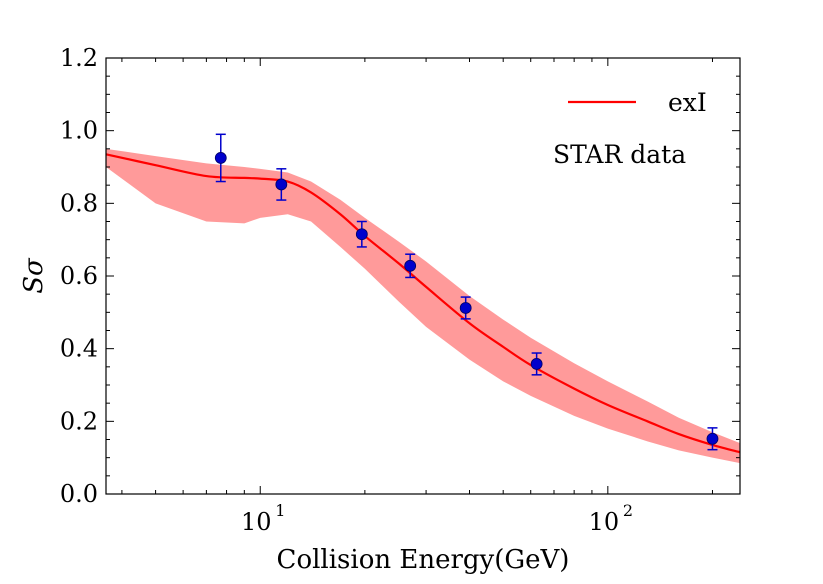  I want to click on y-tick-label: 0.2, so click(79, 421).